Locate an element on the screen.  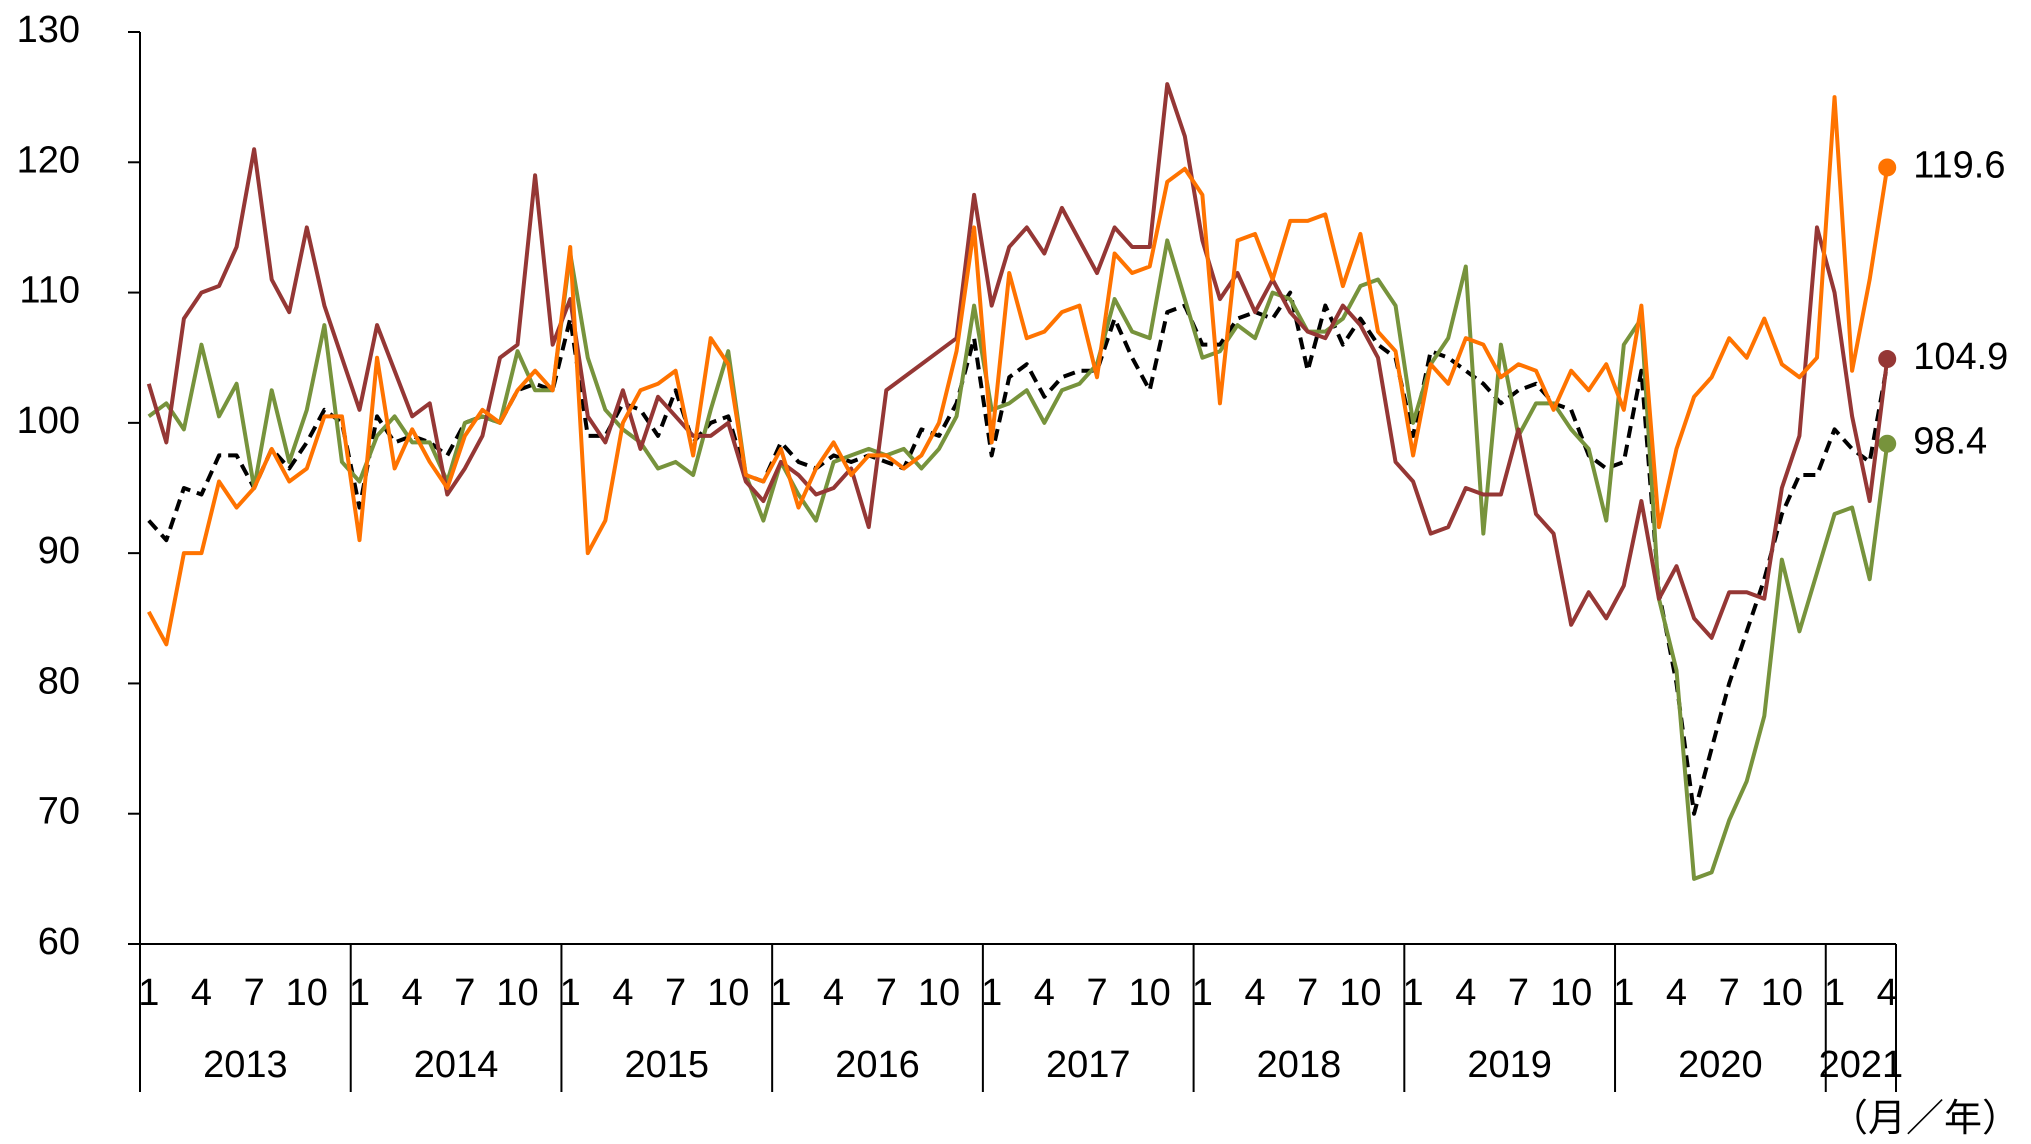
year-label: 2014 is located at coordinates (456, 1065).